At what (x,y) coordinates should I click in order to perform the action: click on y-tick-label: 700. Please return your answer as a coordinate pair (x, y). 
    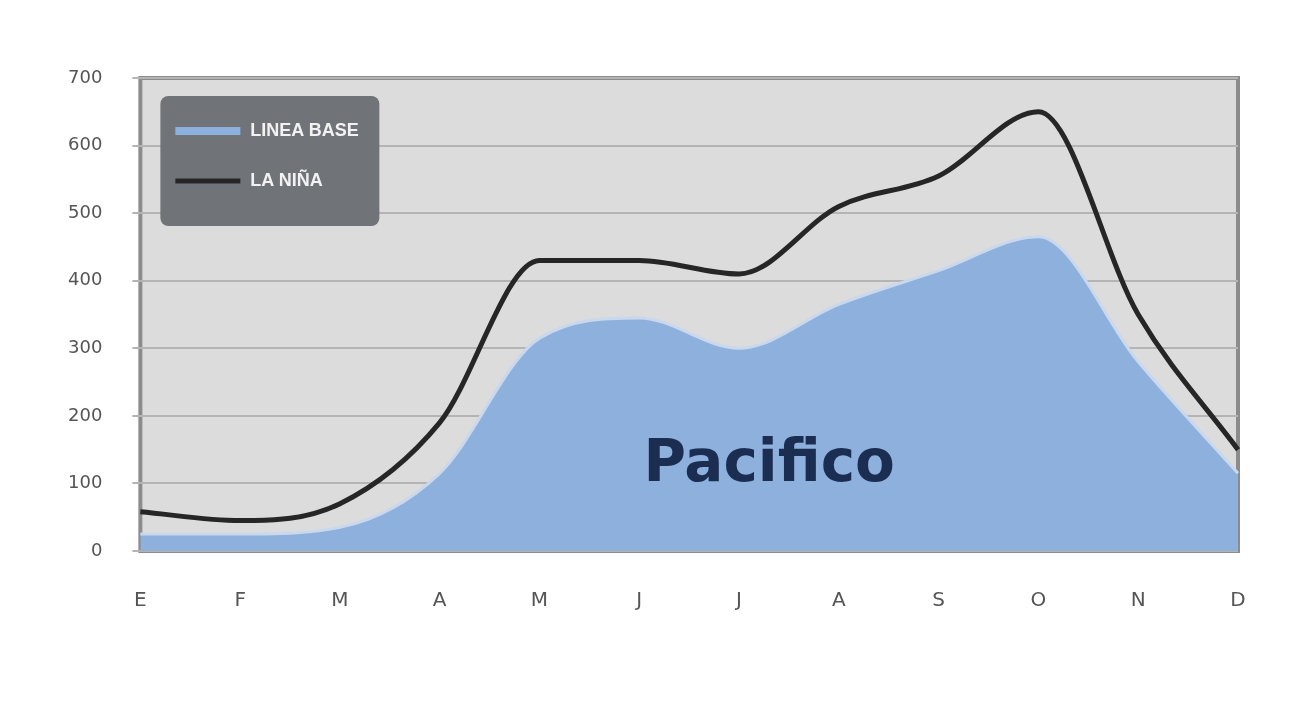
    Looking at the image, I should click on (85, 76).